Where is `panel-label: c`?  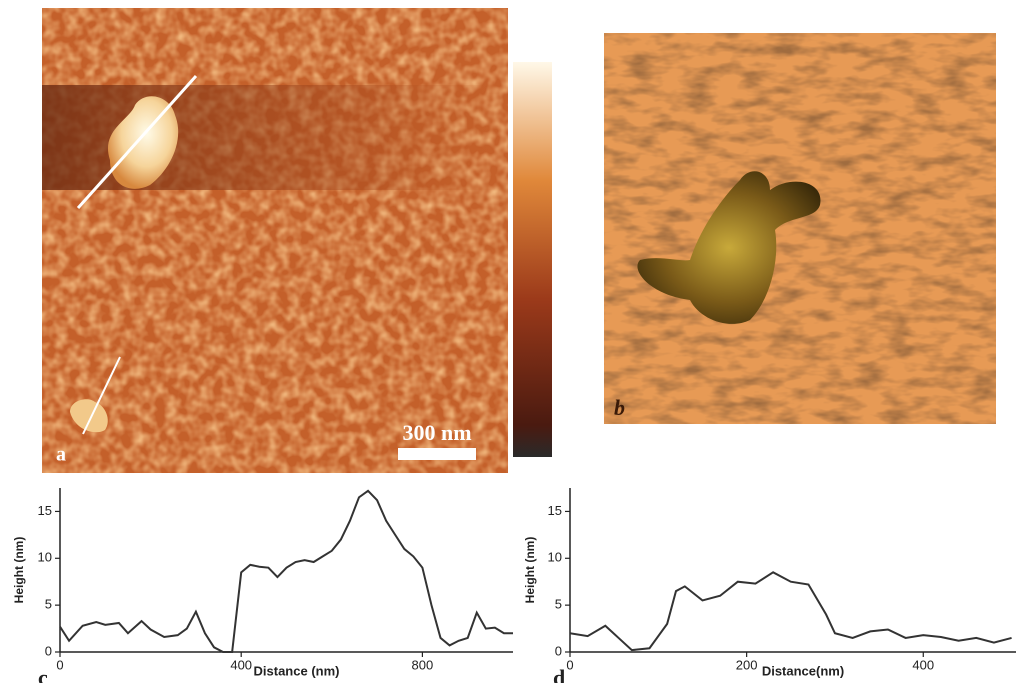 panel-label: c is located at coordinates (43, 674).